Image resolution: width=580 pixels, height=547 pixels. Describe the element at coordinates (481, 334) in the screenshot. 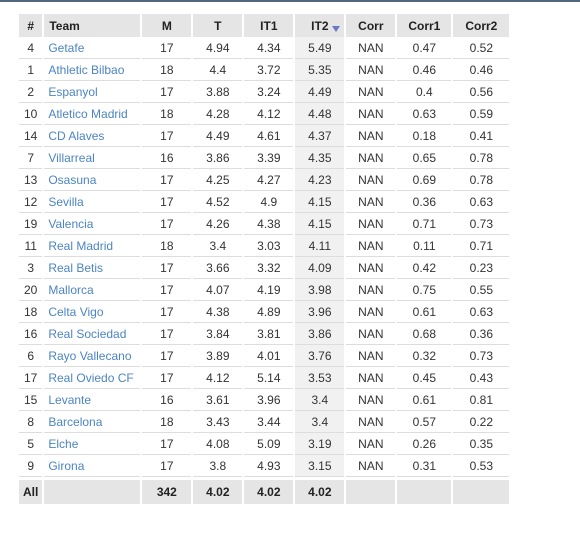

I see `cell-corr2: 0.36` at that location.